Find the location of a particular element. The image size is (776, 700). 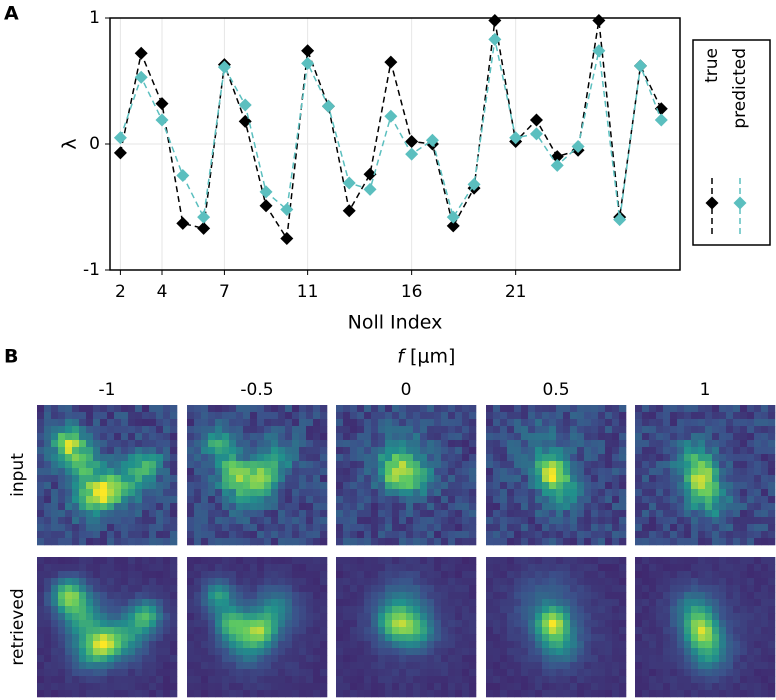

x-tick-label: 2 is located at coordinates (120, 292).